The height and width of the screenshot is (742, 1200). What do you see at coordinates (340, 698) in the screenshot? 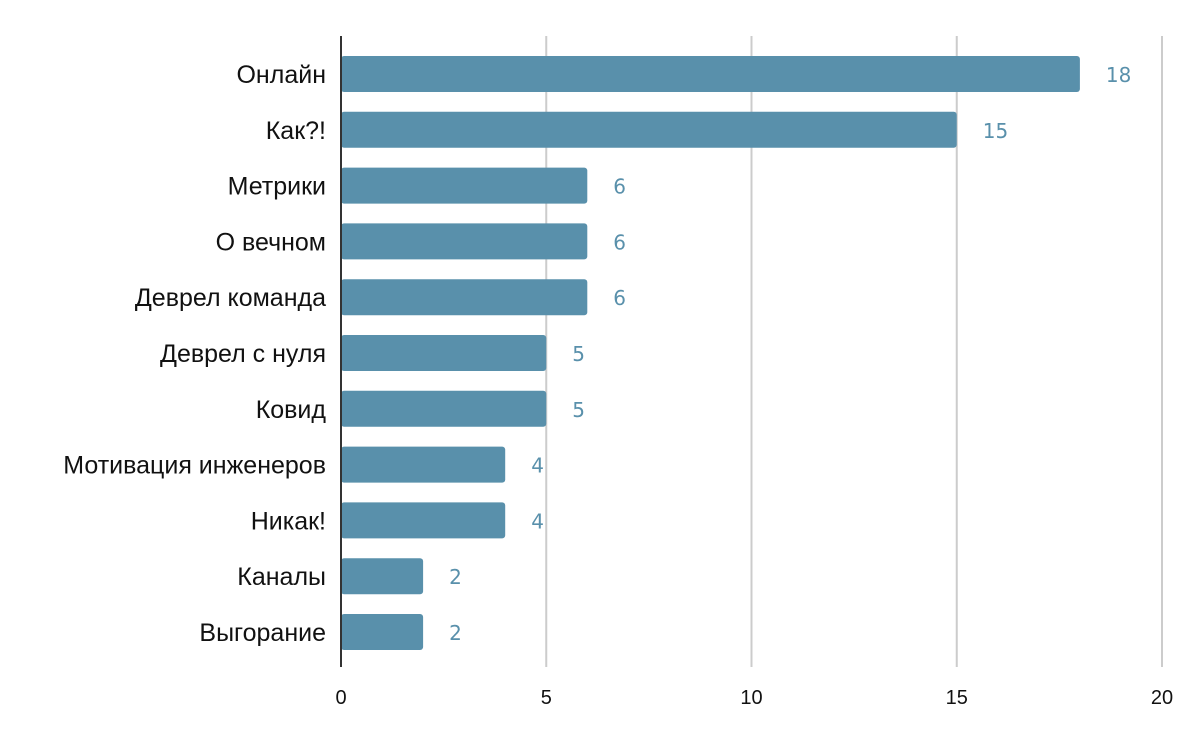
I see `x-tick-label: 0` at bounding box center [340, 698].